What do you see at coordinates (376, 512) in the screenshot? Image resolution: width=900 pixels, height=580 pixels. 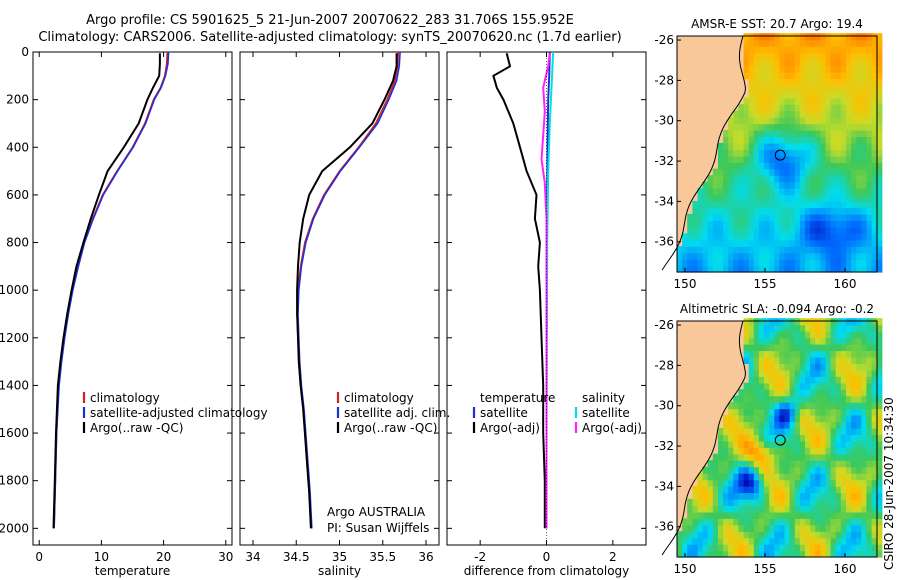 I see `credit-text: Argo AUSTRALIA` at bounding box center [376, 512].